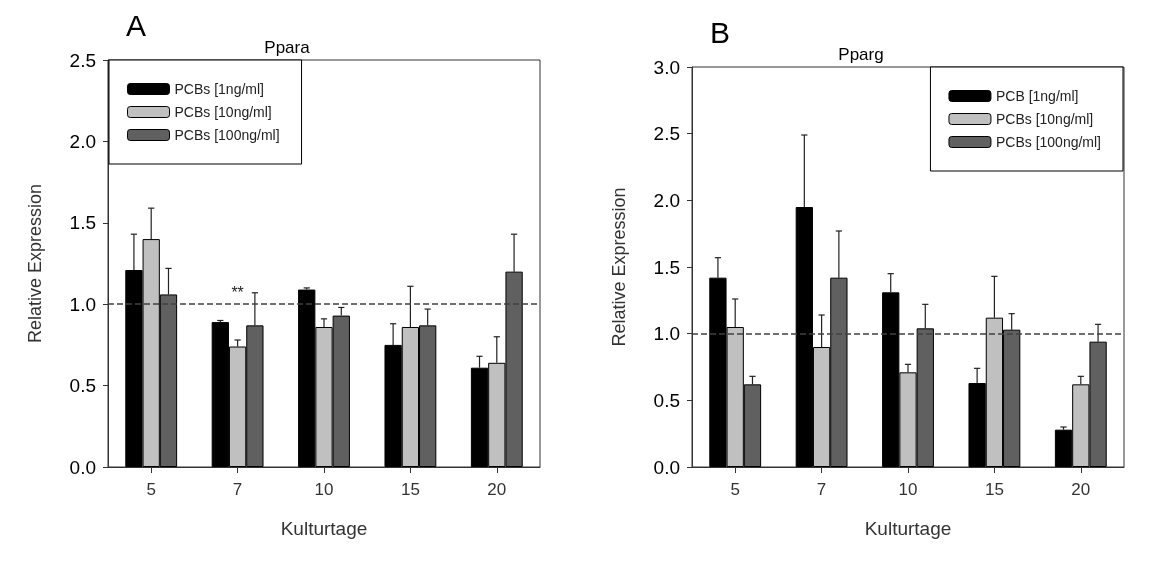 The height and width of the screenshot is (561, 1149). I want to click on y-tick-label: 3.0, so click(666, 67).